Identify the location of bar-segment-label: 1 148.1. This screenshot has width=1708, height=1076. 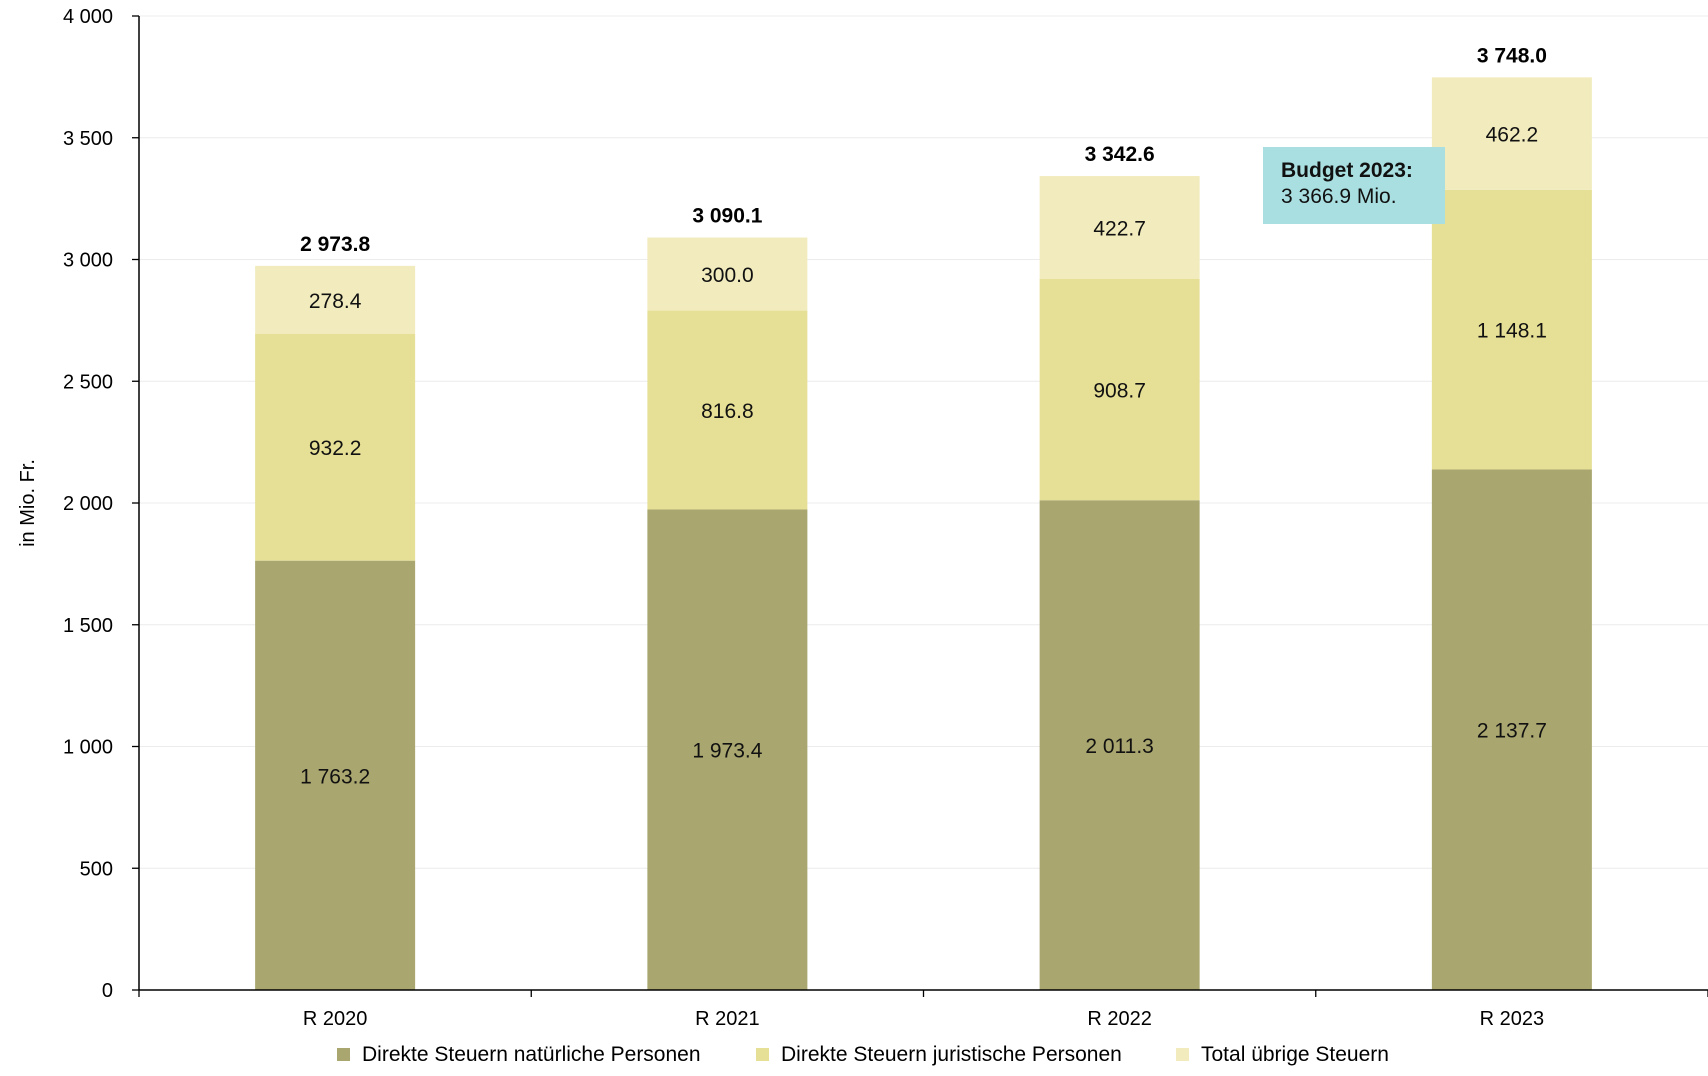
(1512, 331).